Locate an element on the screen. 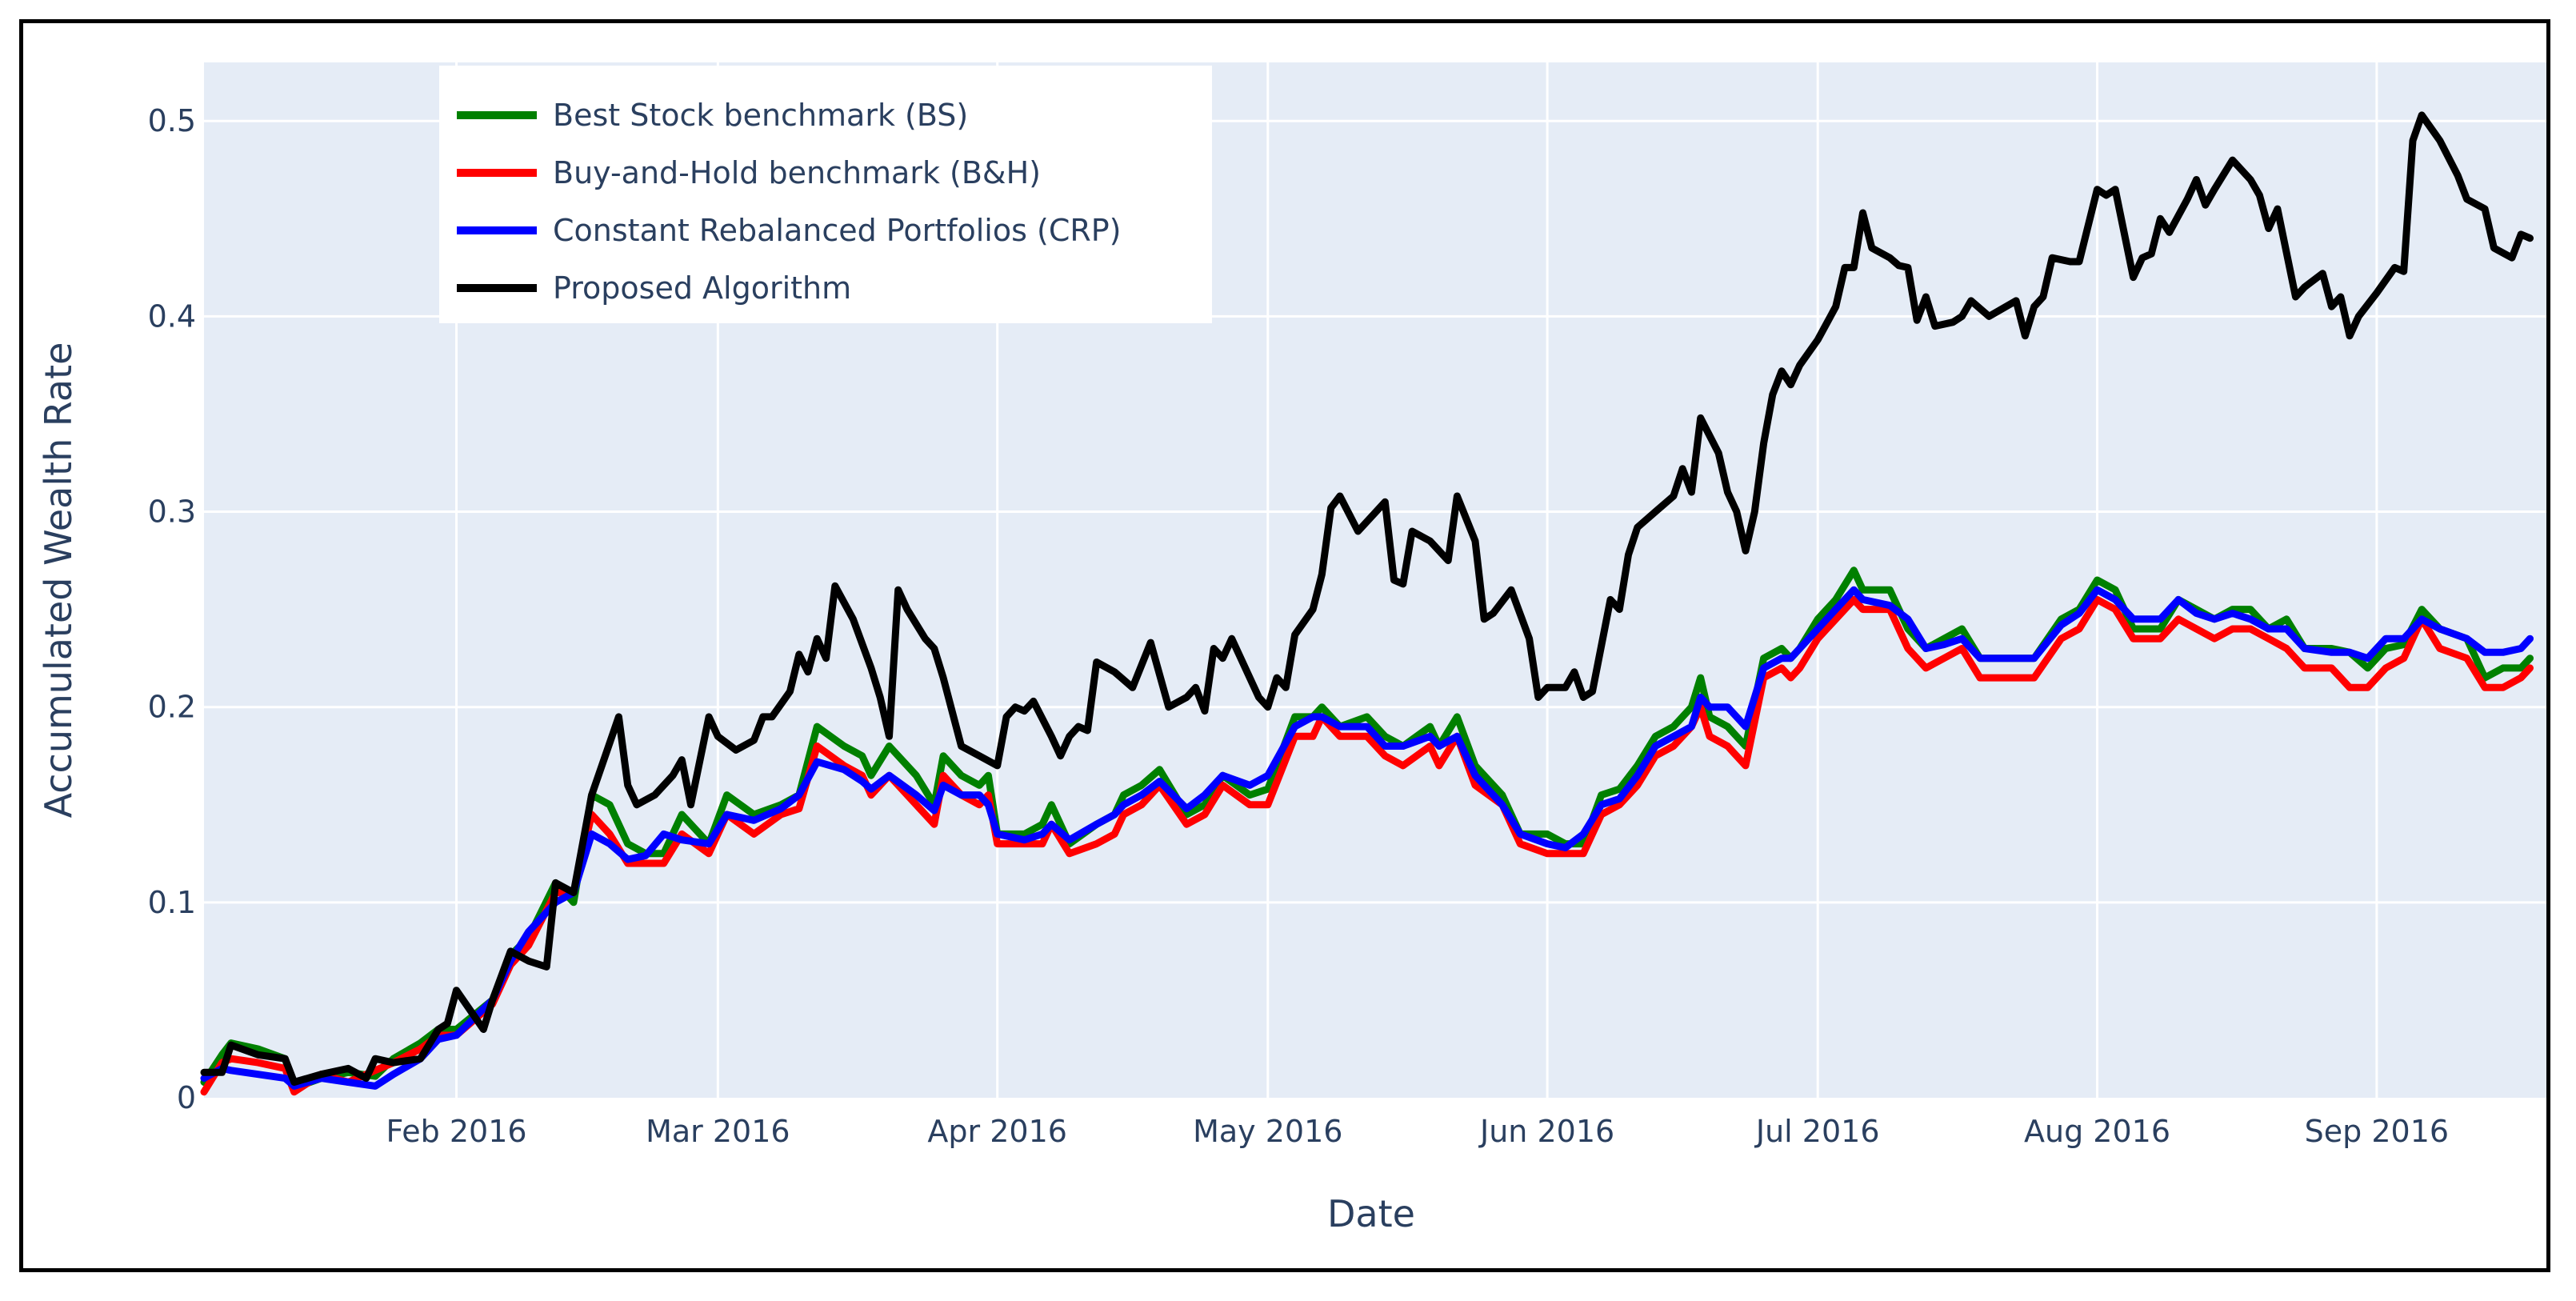 The image size is (2576, 1301). x-axis-title: Date is located at coordinates (1371, 1214).